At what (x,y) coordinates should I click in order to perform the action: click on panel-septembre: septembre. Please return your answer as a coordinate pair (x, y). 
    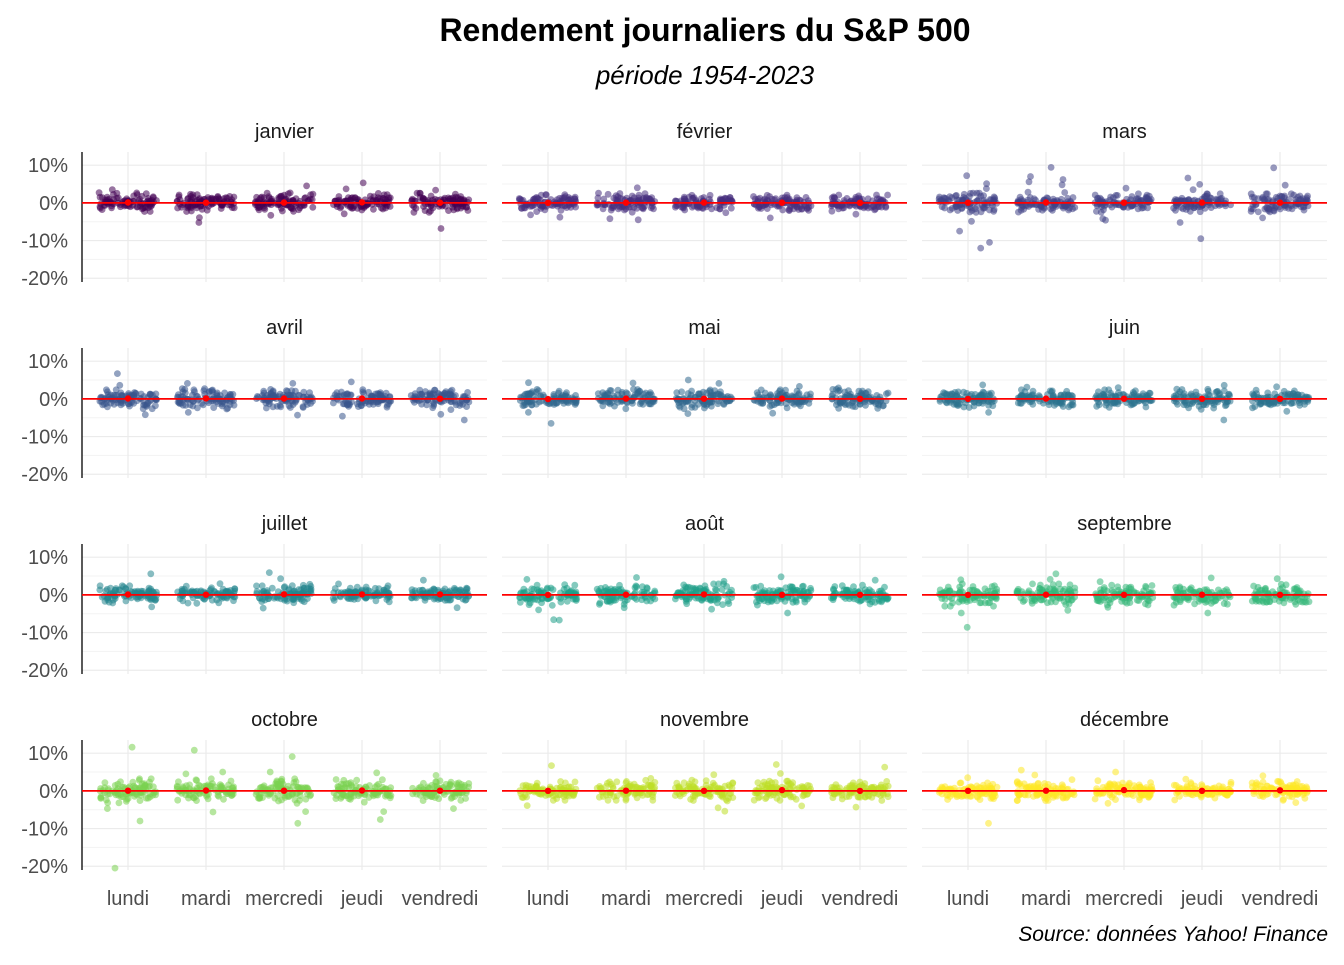
    Looking at the image, I should click on (1124, 593).